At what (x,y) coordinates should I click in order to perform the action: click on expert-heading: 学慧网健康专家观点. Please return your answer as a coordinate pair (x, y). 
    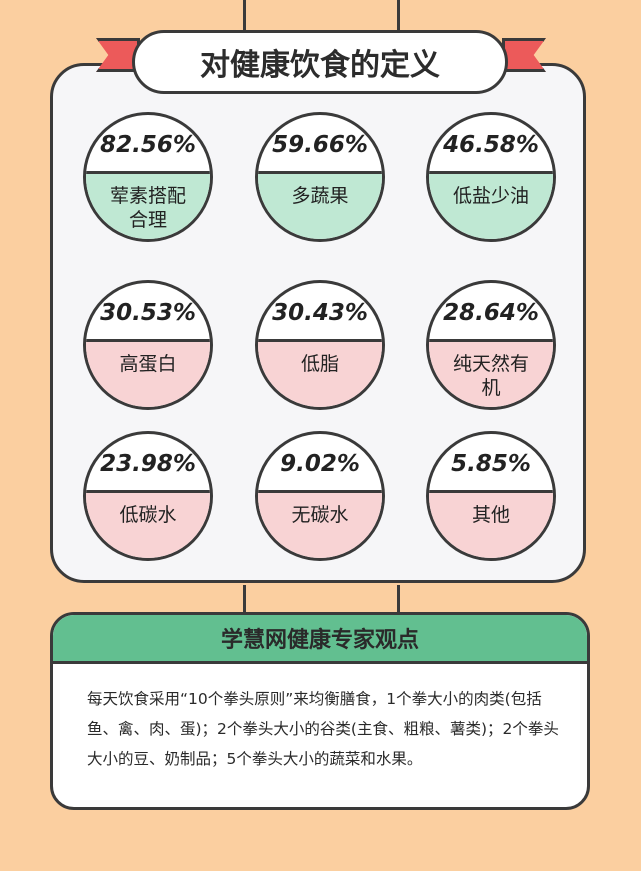
    Looking at the image, I should click on (320, 639).